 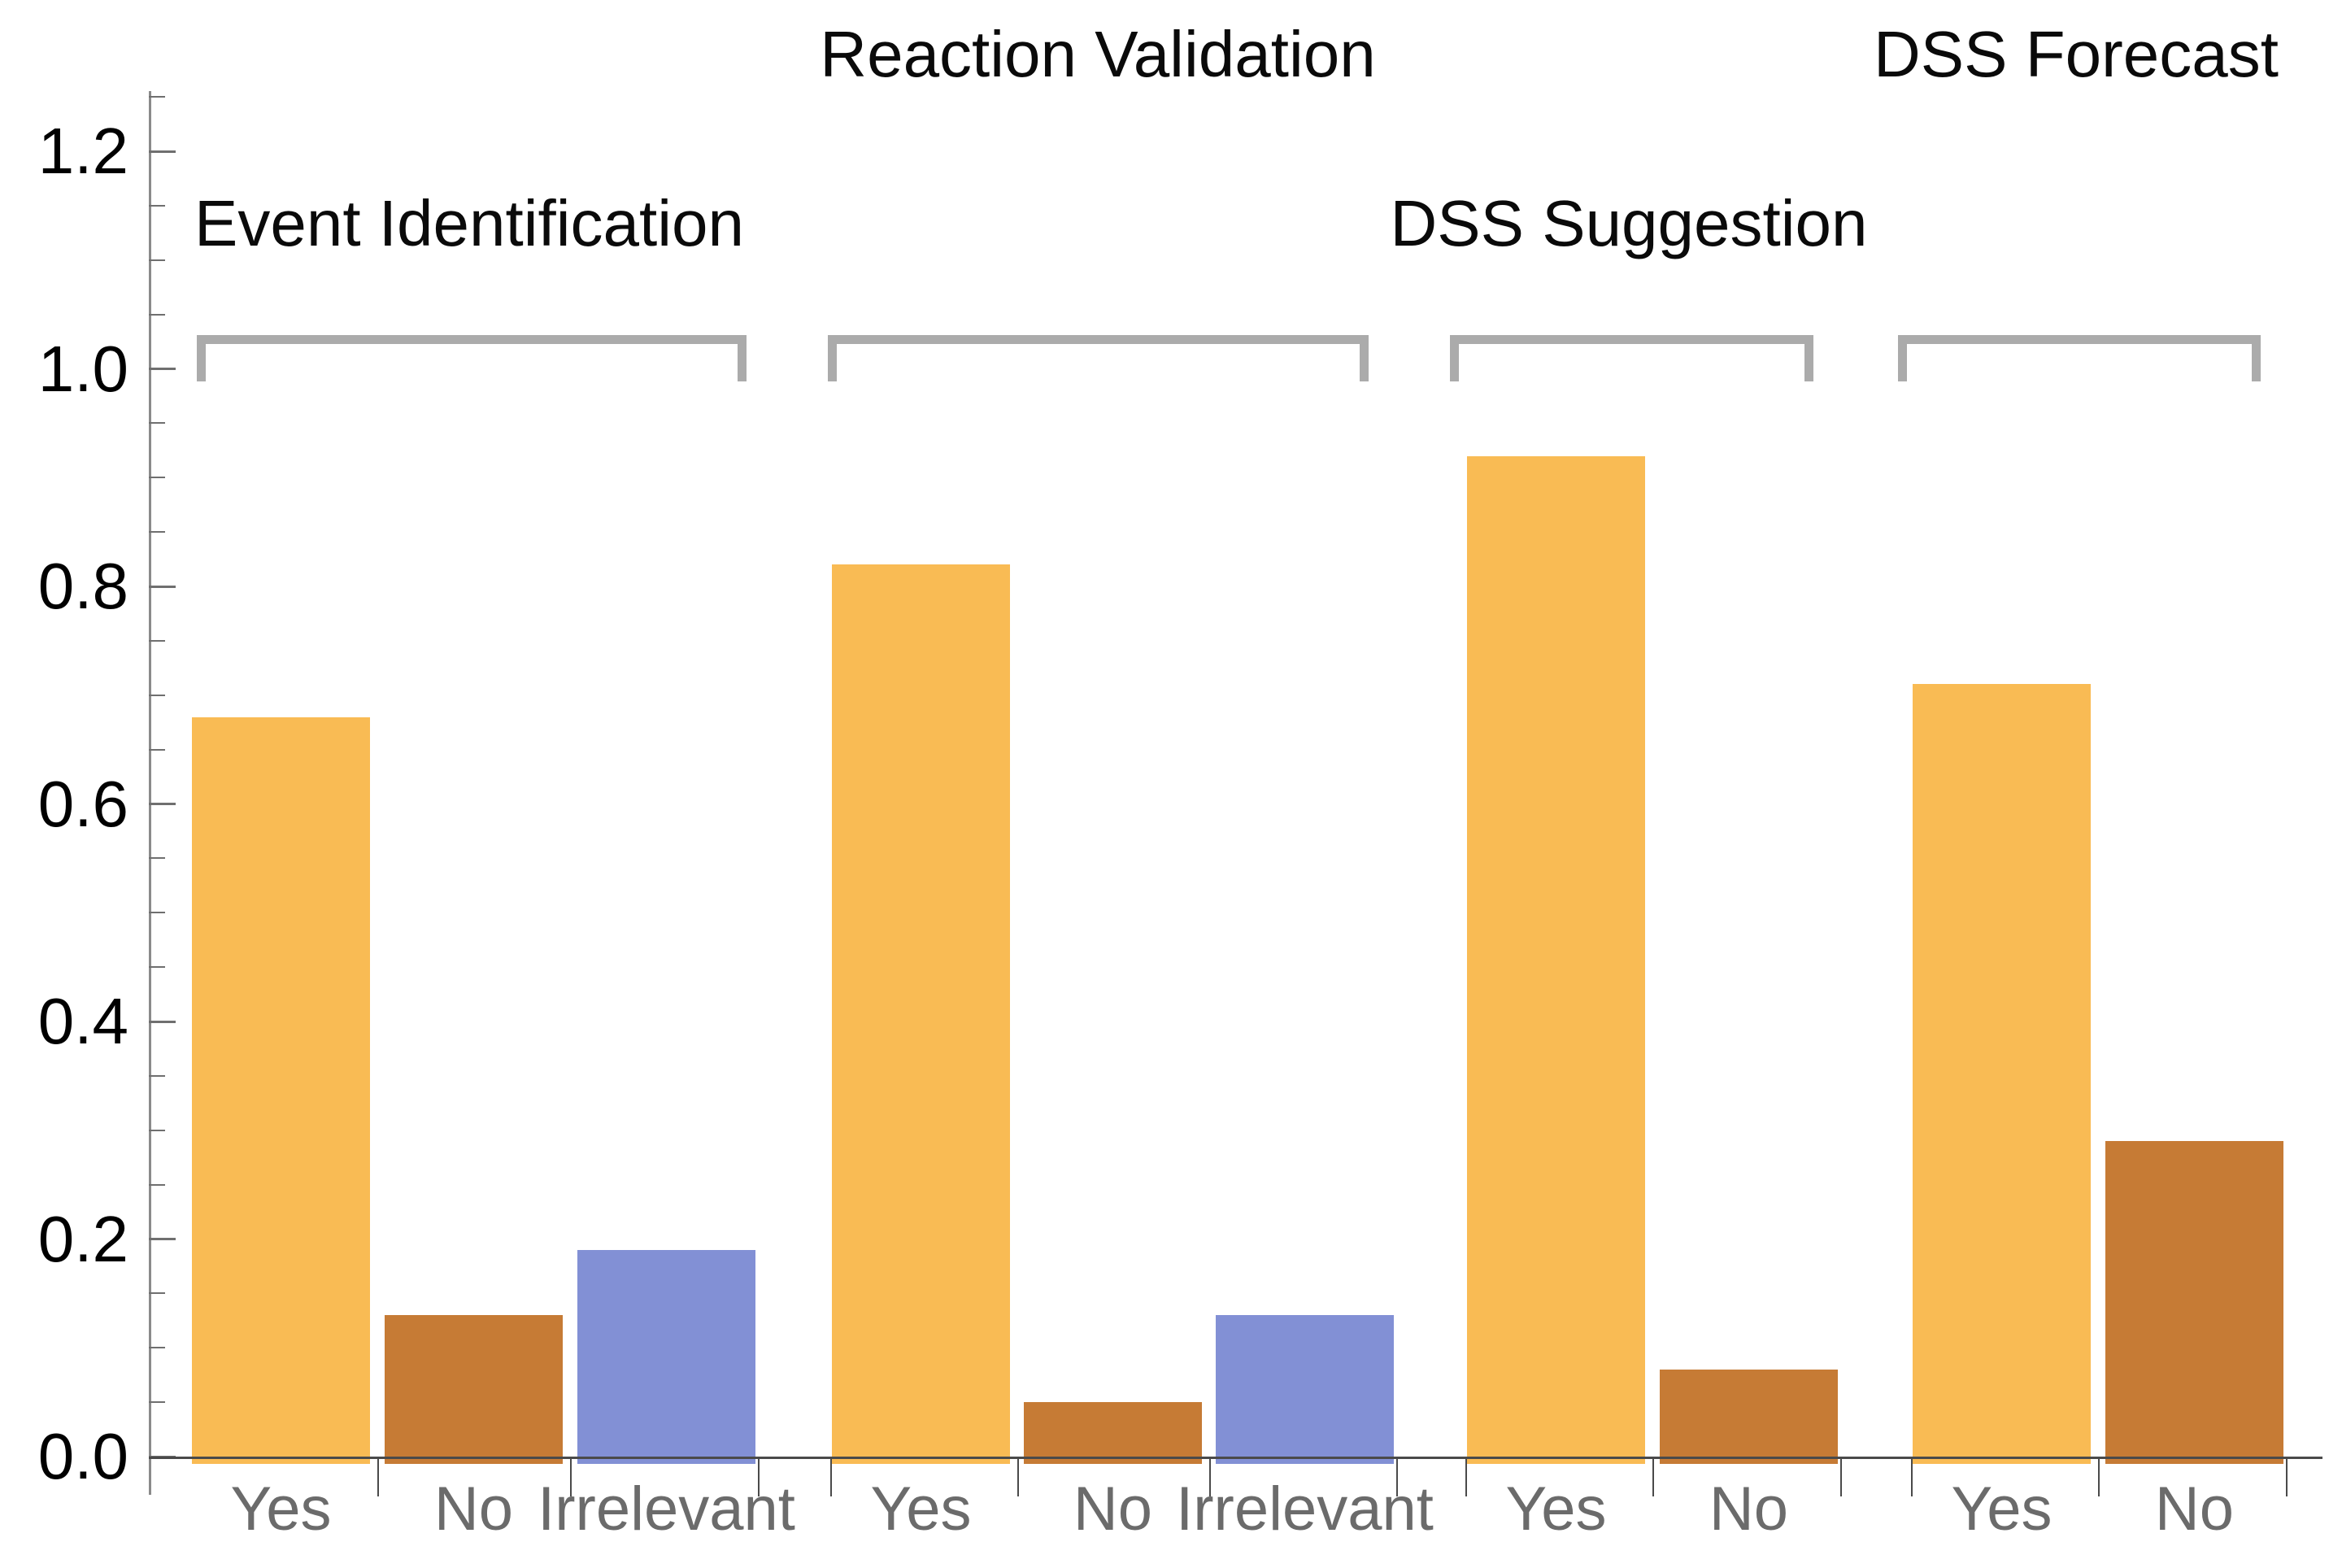 I want to click on bar-reaction-validation-irrelevant, so click(x=1305, y=1389).